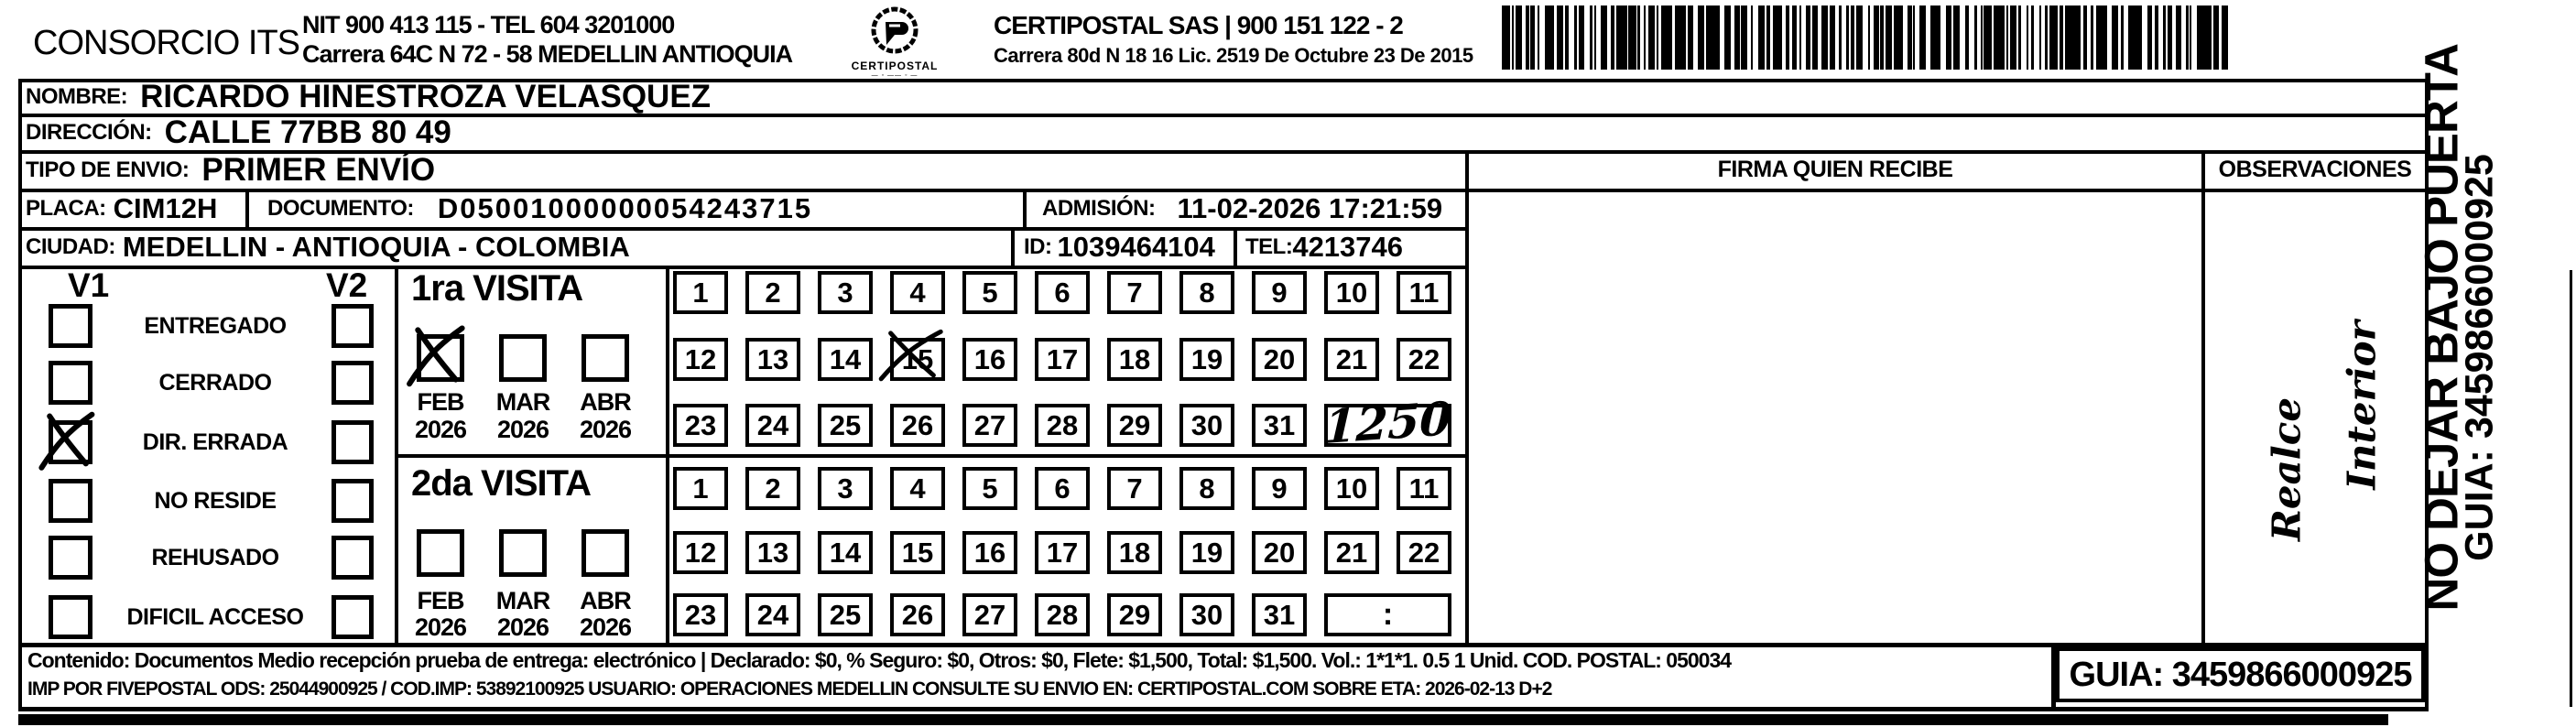  What do you see at coordinates (440, 627) in the screenshot?
I see `visit2-month-year: 2026` at bounding box center [440, 627].